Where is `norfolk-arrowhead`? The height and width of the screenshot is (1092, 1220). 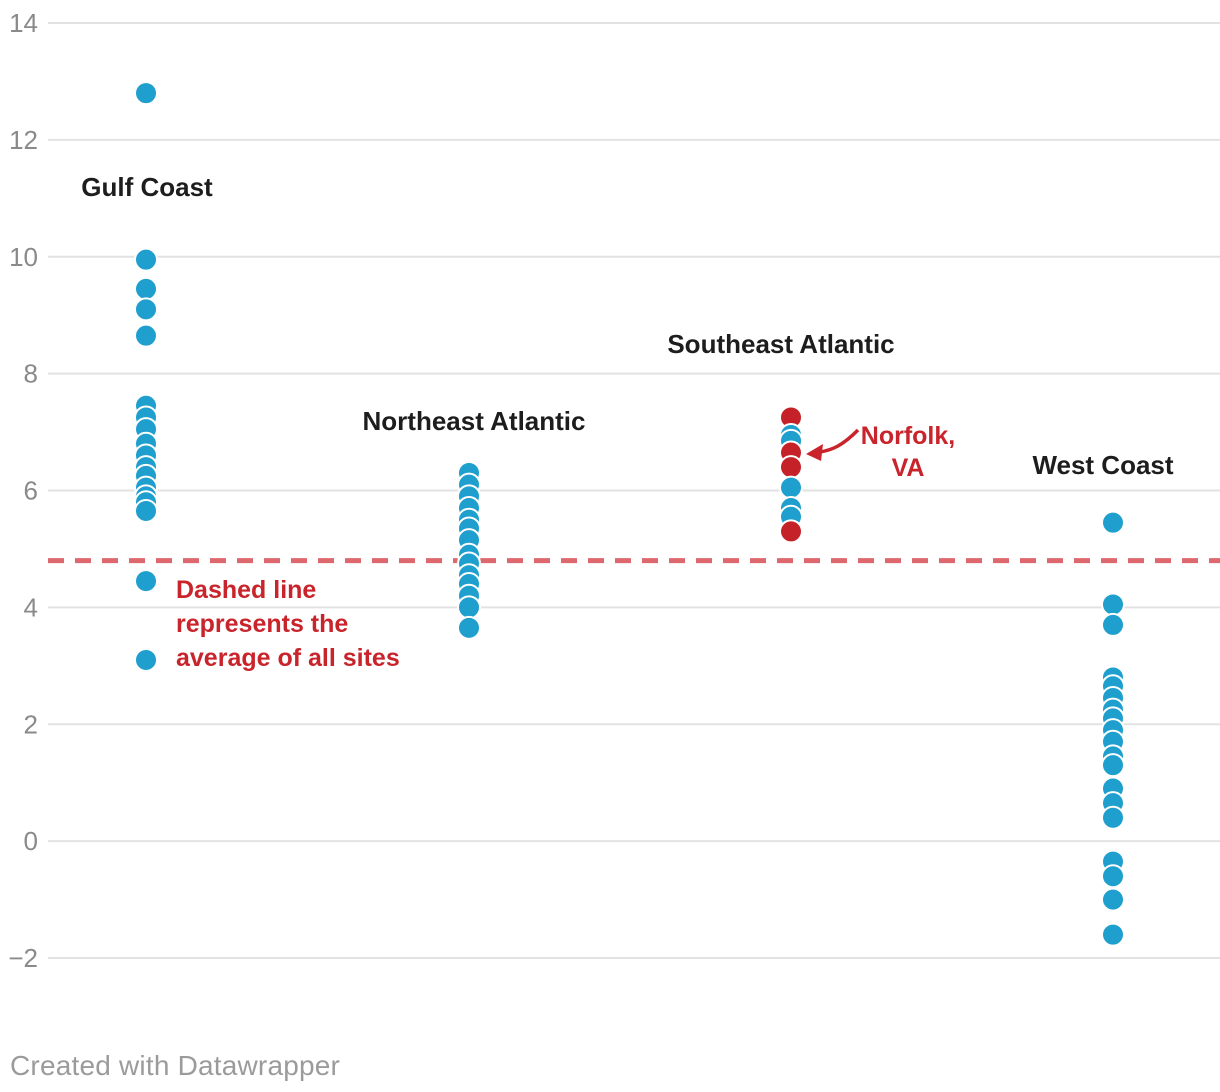 norfolk-arrowhead is located at coordinates (814, 452).